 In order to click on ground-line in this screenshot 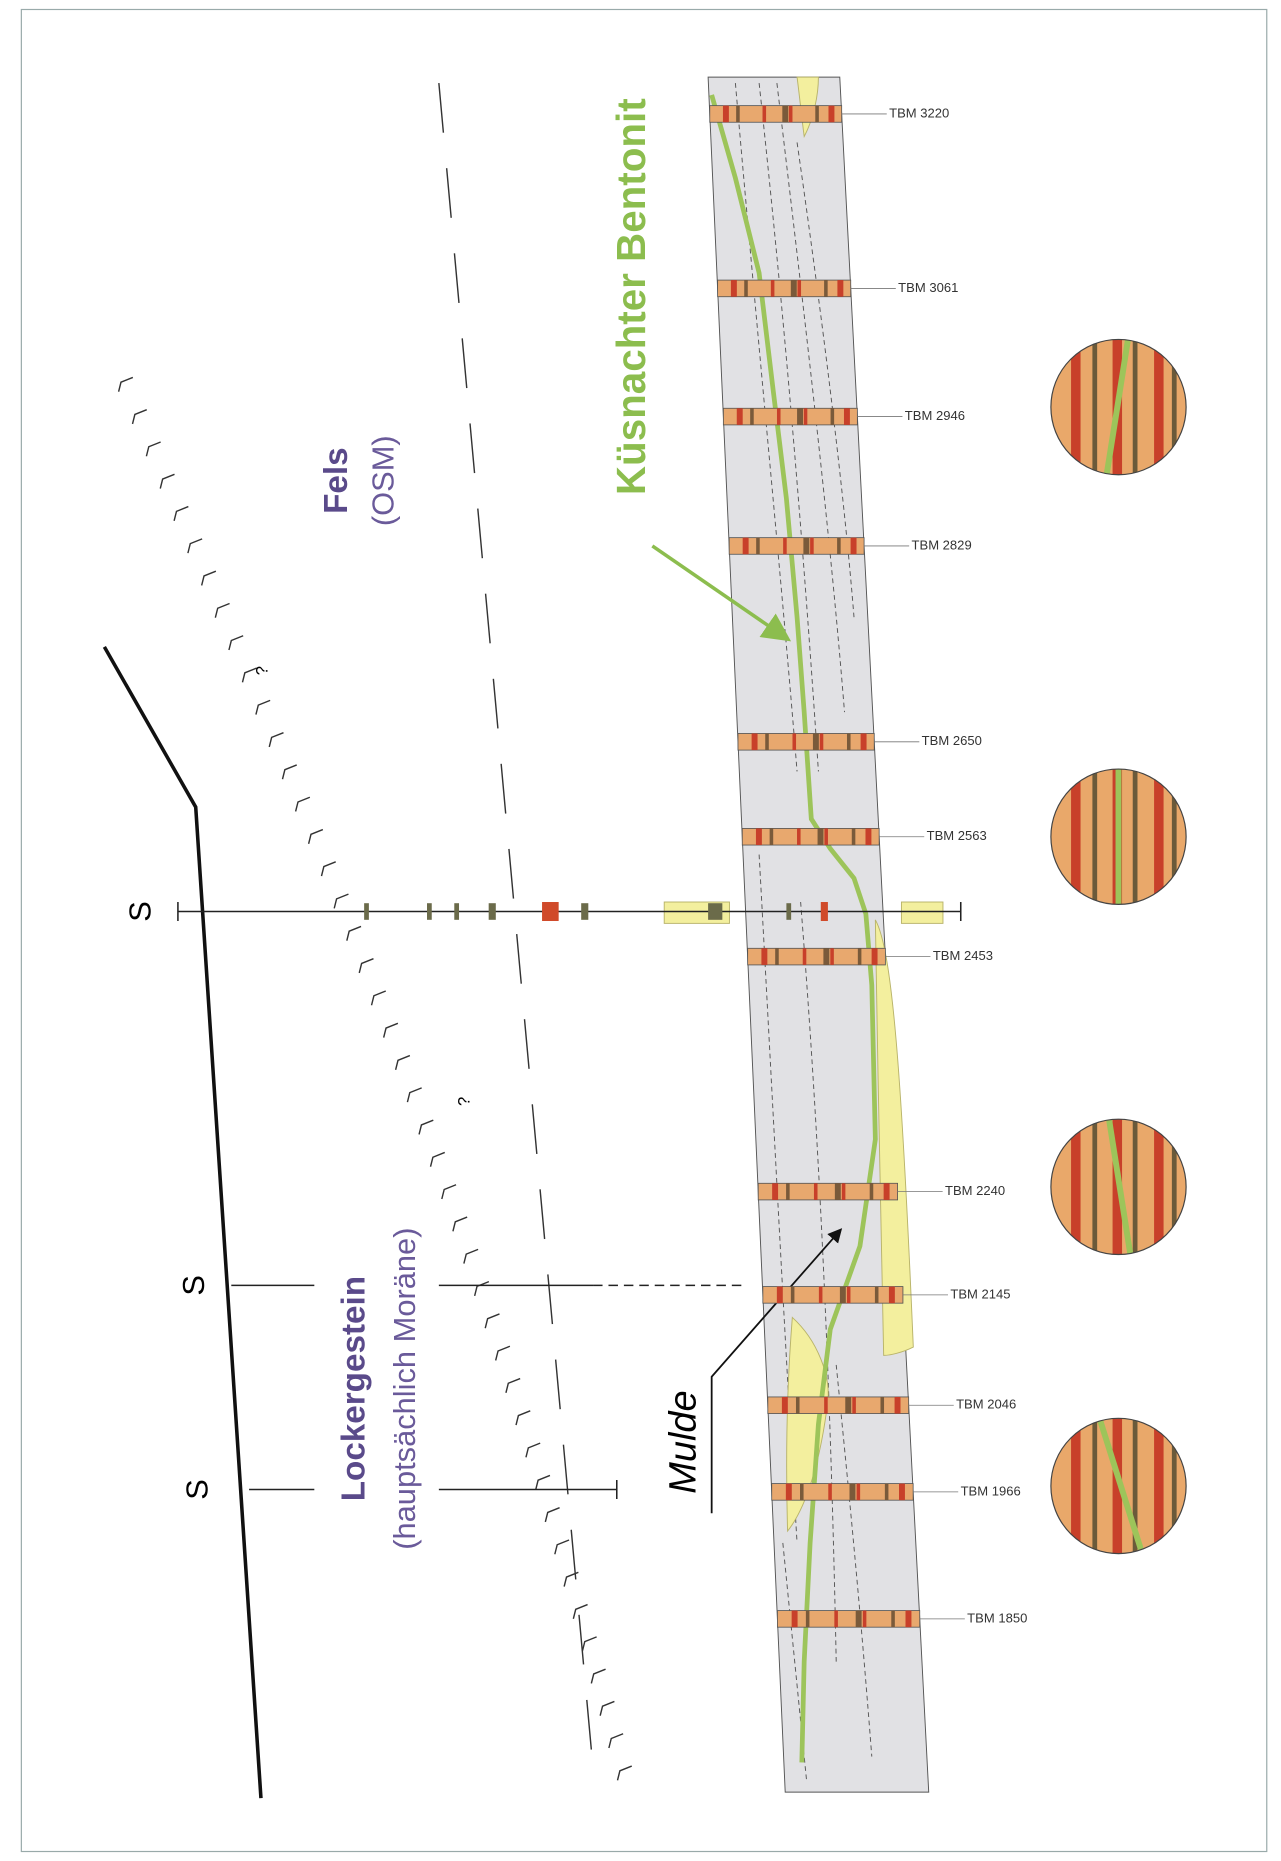, I will do `click(182, 1222)`.